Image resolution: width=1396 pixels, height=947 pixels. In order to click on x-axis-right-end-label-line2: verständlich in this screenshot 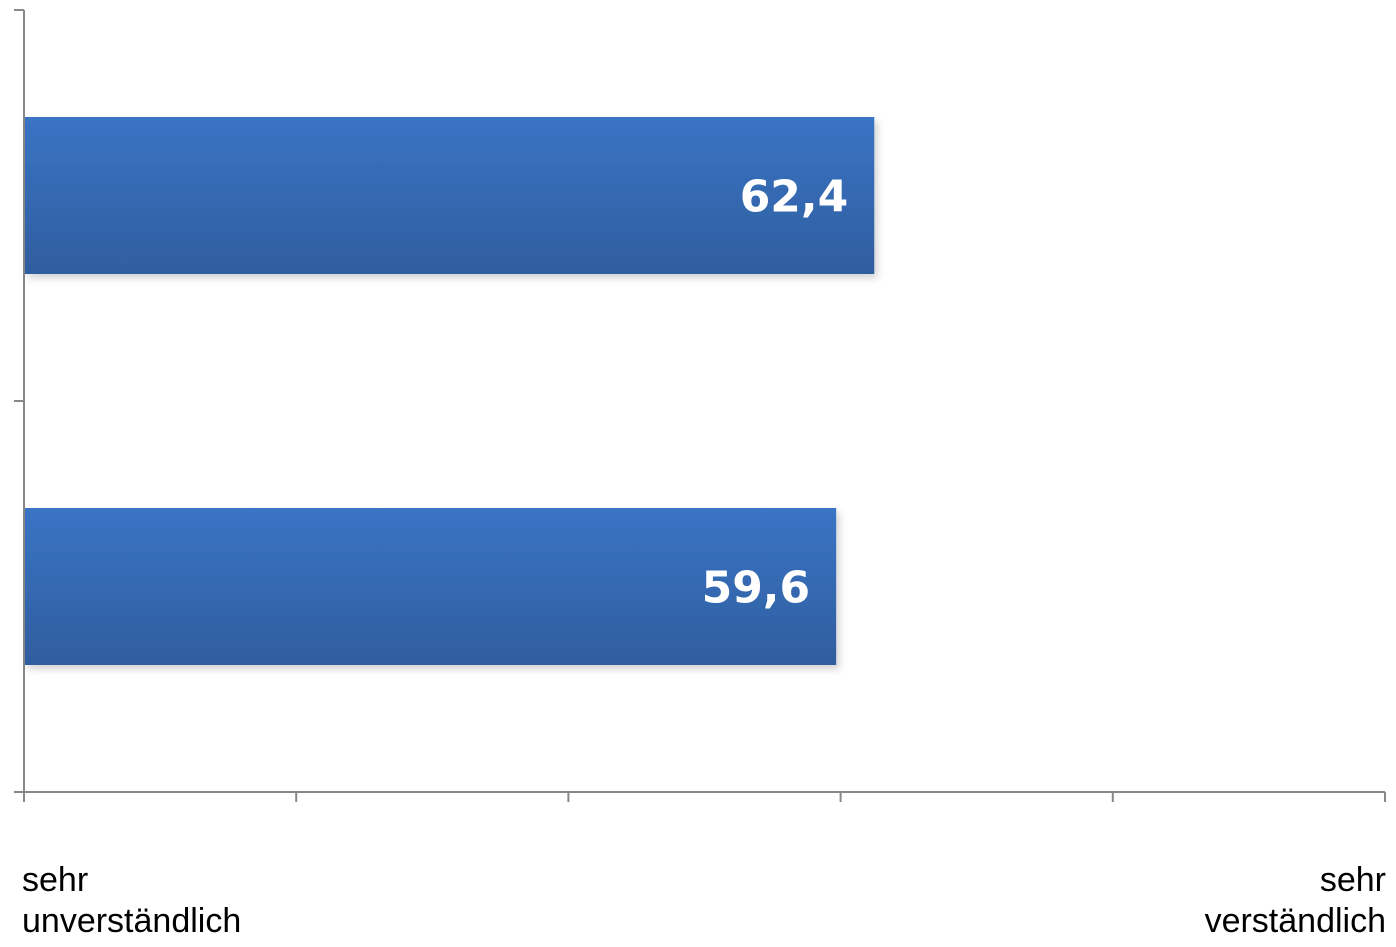, I will do `click(1295, 921)`.